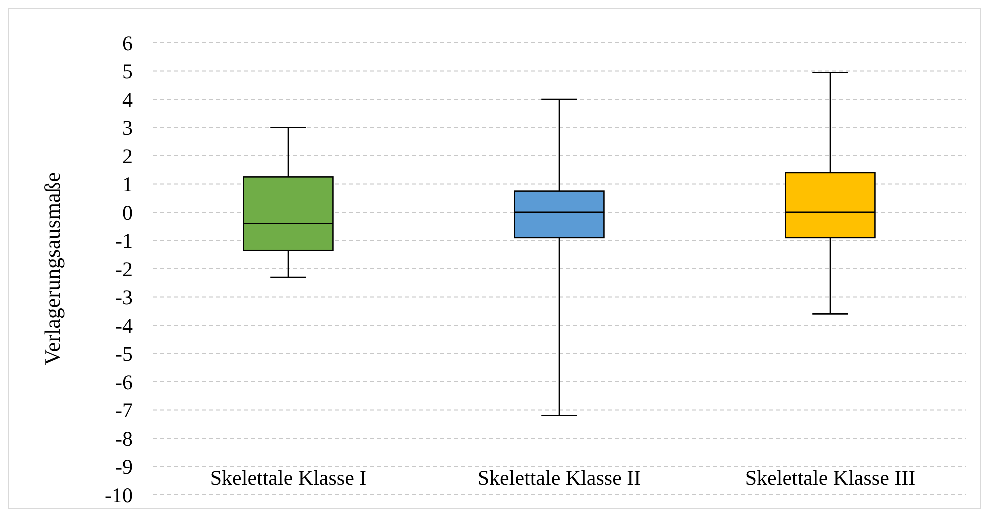  What do you see at coordinates (127, 184) in the screenshot?
I see `y-tick-label: 1` at bounding box center [127, 184].